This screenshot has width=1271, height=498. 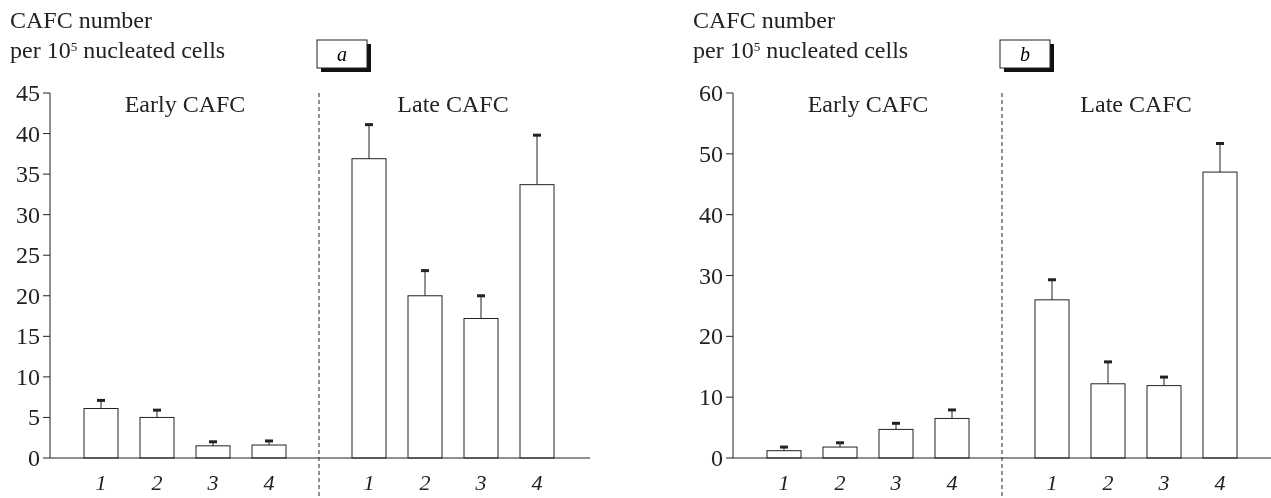 I want to click on y-tick-label: 25, so click(x=28, y=255).